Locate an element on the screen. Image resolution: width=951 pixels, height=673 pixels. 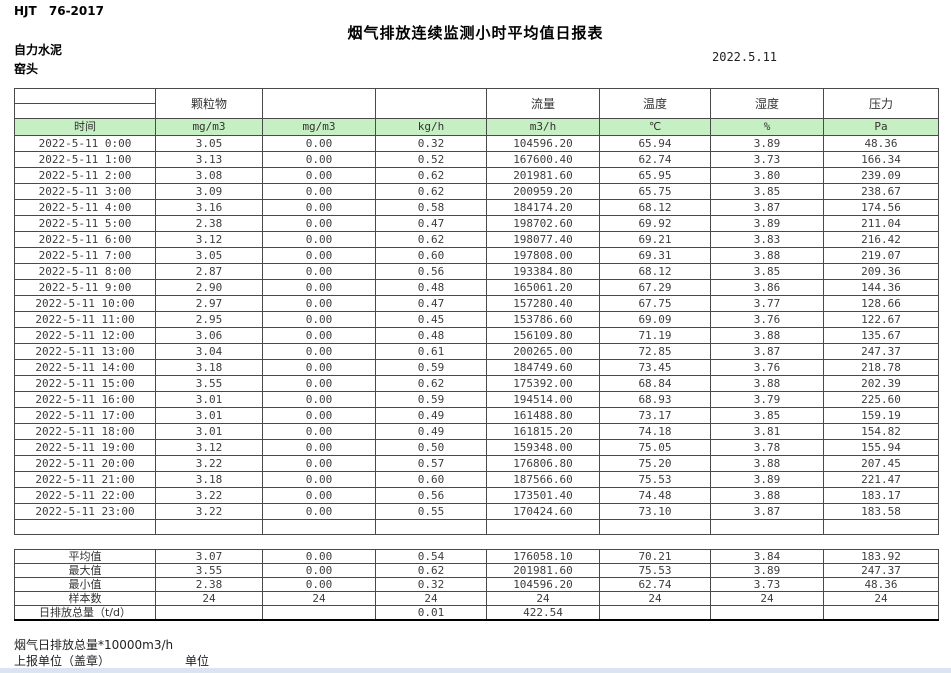
value-cell: 3.80 is located at coordinates (767, 175).